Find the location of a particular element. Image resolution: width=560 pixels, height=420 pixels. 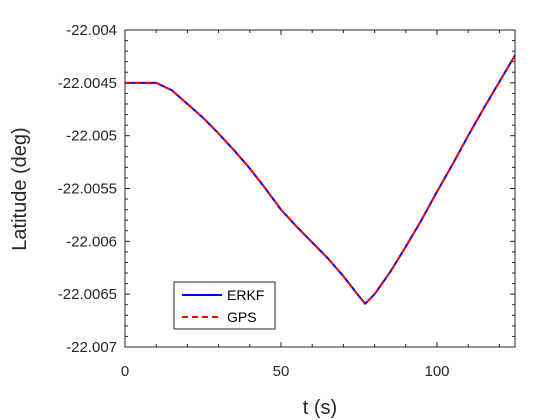

legend-box is located at coordinates (224, 305).